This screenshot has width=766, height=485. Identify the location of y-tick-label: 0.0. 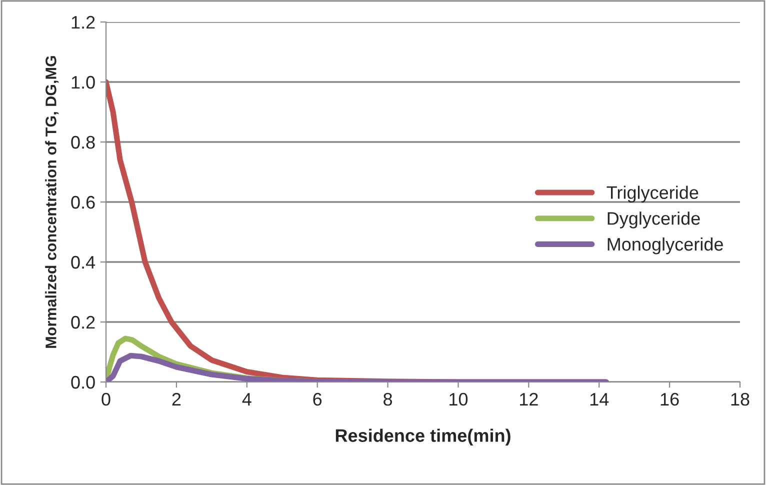
(83, 382).